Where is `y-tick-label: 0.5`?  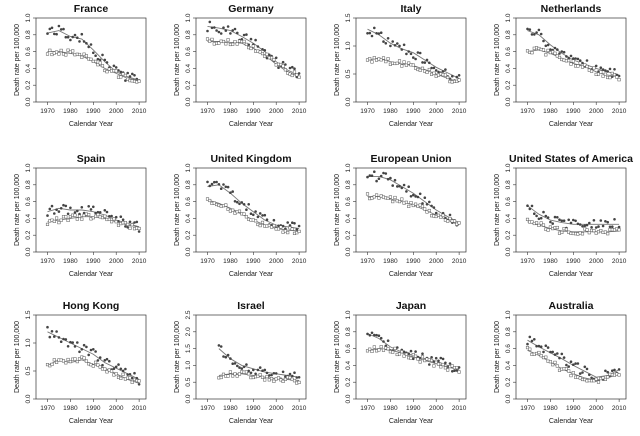
y-tick-label: 0.5 is located at coordinates (28, 370).